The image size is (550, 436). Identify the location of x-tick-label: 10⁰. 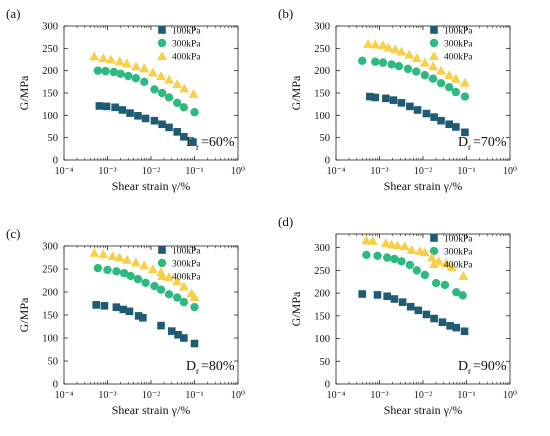
(238, 395).